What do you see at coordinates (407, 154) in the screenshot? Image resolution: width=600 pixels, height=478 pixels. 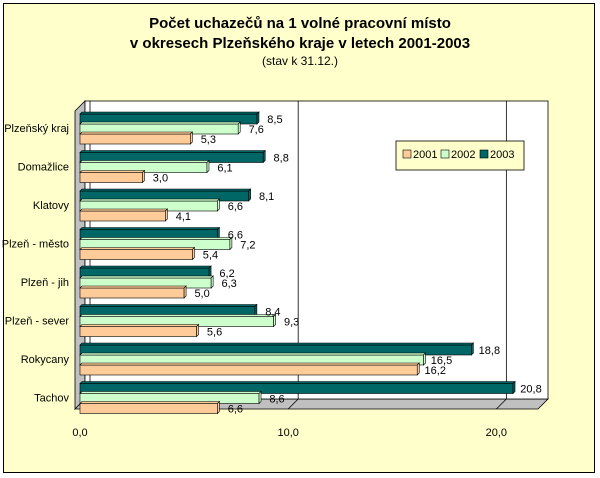 I see `legend-swatch-2001` at bounding box center [407, 154].